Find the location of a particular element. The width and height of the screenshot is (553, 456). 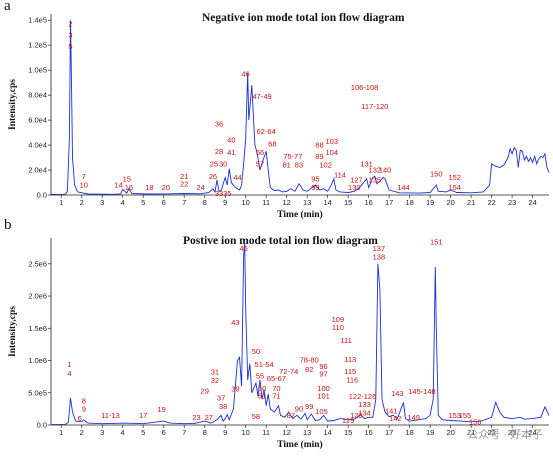

peak-label: 39 is located at coordinates (235, 388).